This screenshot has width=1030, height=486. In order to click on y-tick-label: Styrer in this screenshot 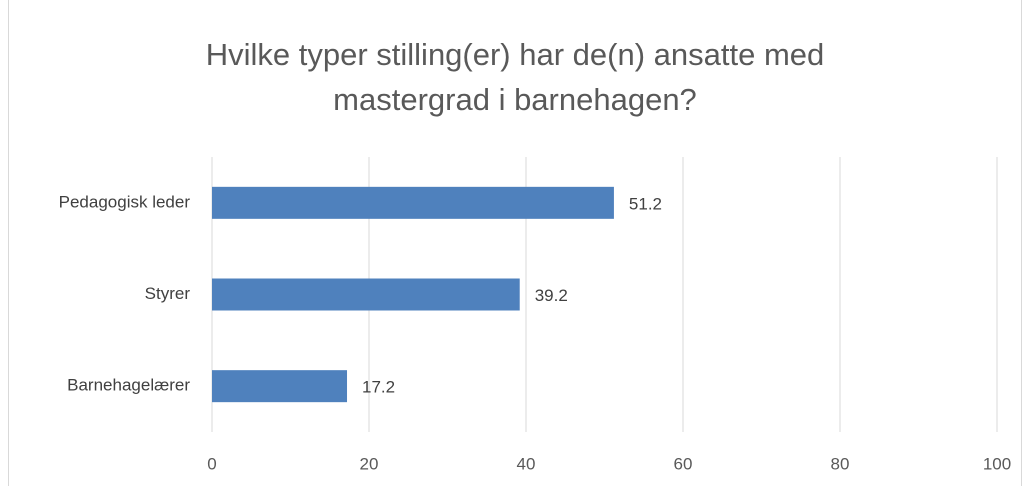, I will do `click(168, 293)`.